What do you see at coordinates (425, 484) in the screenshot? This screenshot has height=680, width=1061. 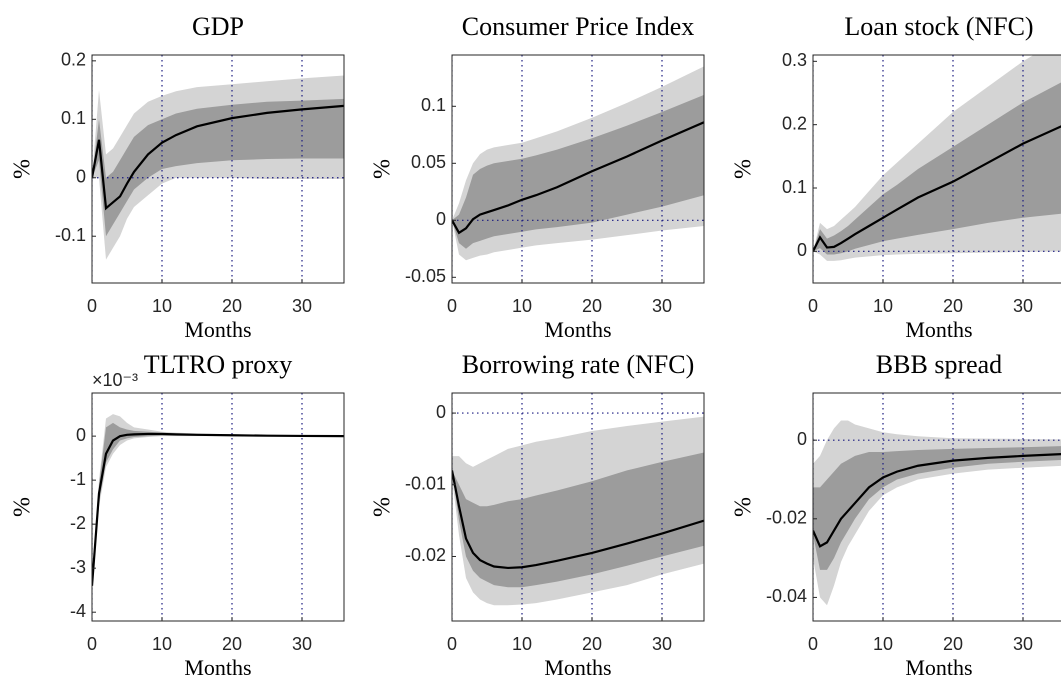 I see `y-tick-label: -0.01` at bounding box center [425, 484].